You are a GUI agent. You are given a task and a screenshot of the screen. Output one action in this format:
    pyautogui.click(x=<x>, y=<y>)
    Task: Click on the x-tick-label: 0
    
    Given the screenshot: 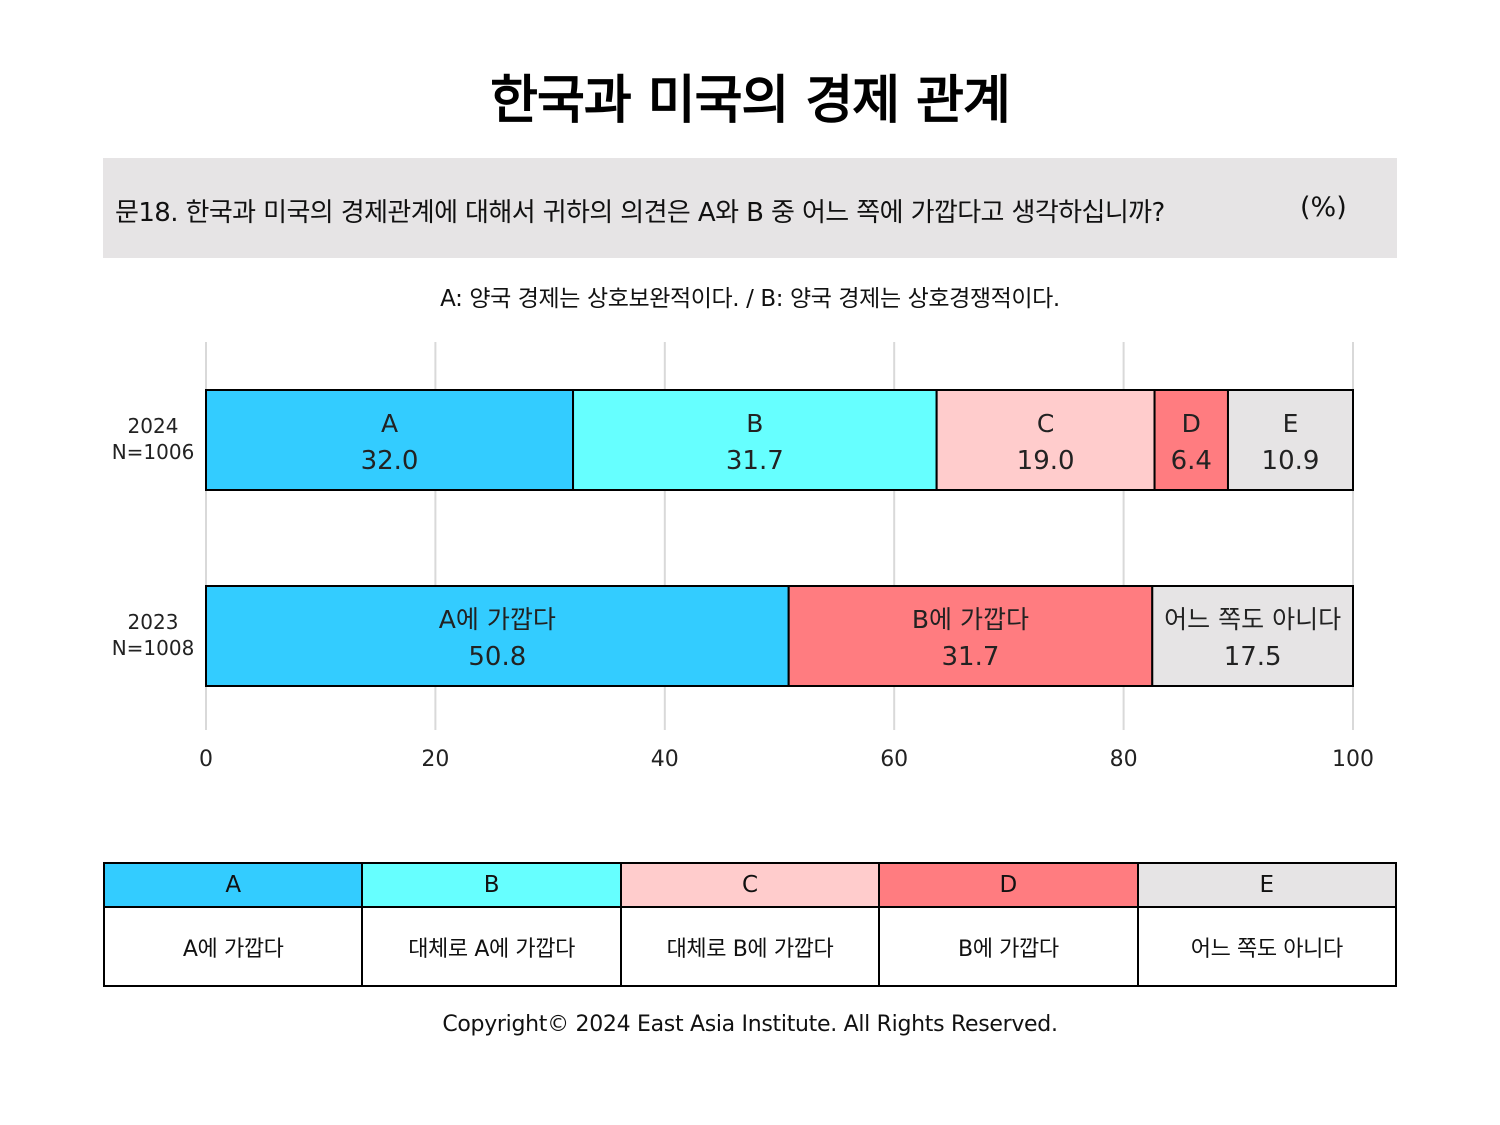 What is the action you would take?
    pyautogui.click(x=206, y=759)
    